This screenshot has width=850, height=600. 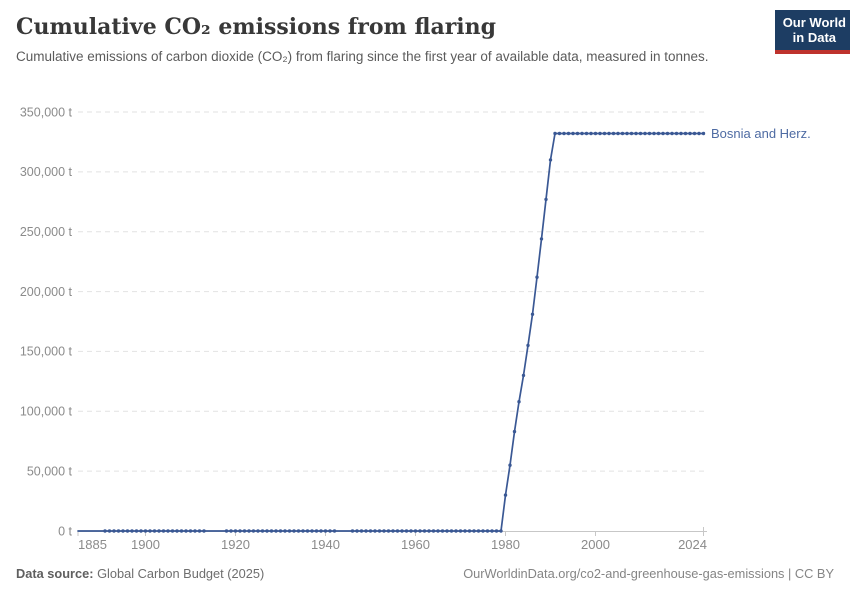 I want to click on owid-logo-line2: in Data, so click(x=814, y=38).